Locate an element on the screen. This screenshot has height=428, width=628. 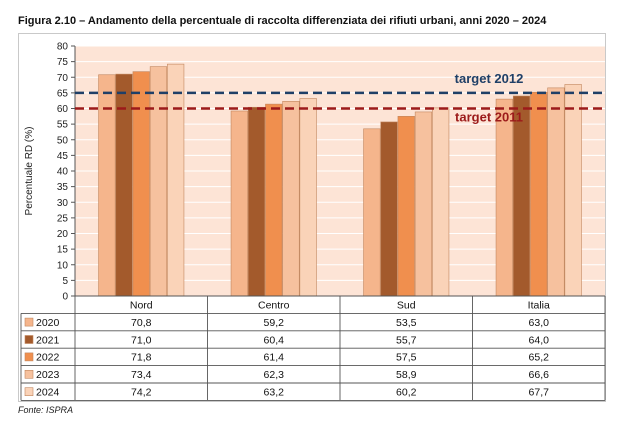
data-value-label: 66,6 is located at coordinates (539, 375).